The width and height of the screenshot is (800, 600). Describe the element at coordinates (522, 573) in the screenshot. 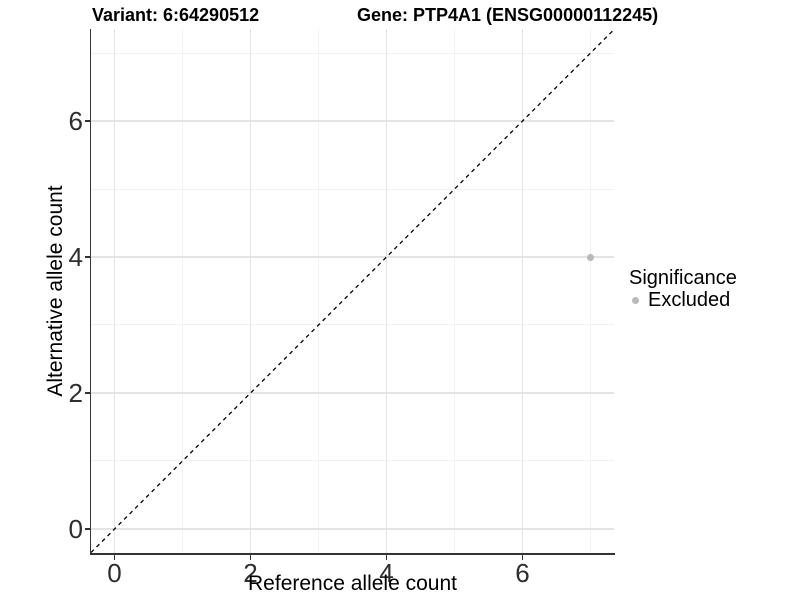

I see `x-tick-label: 6` at that location.